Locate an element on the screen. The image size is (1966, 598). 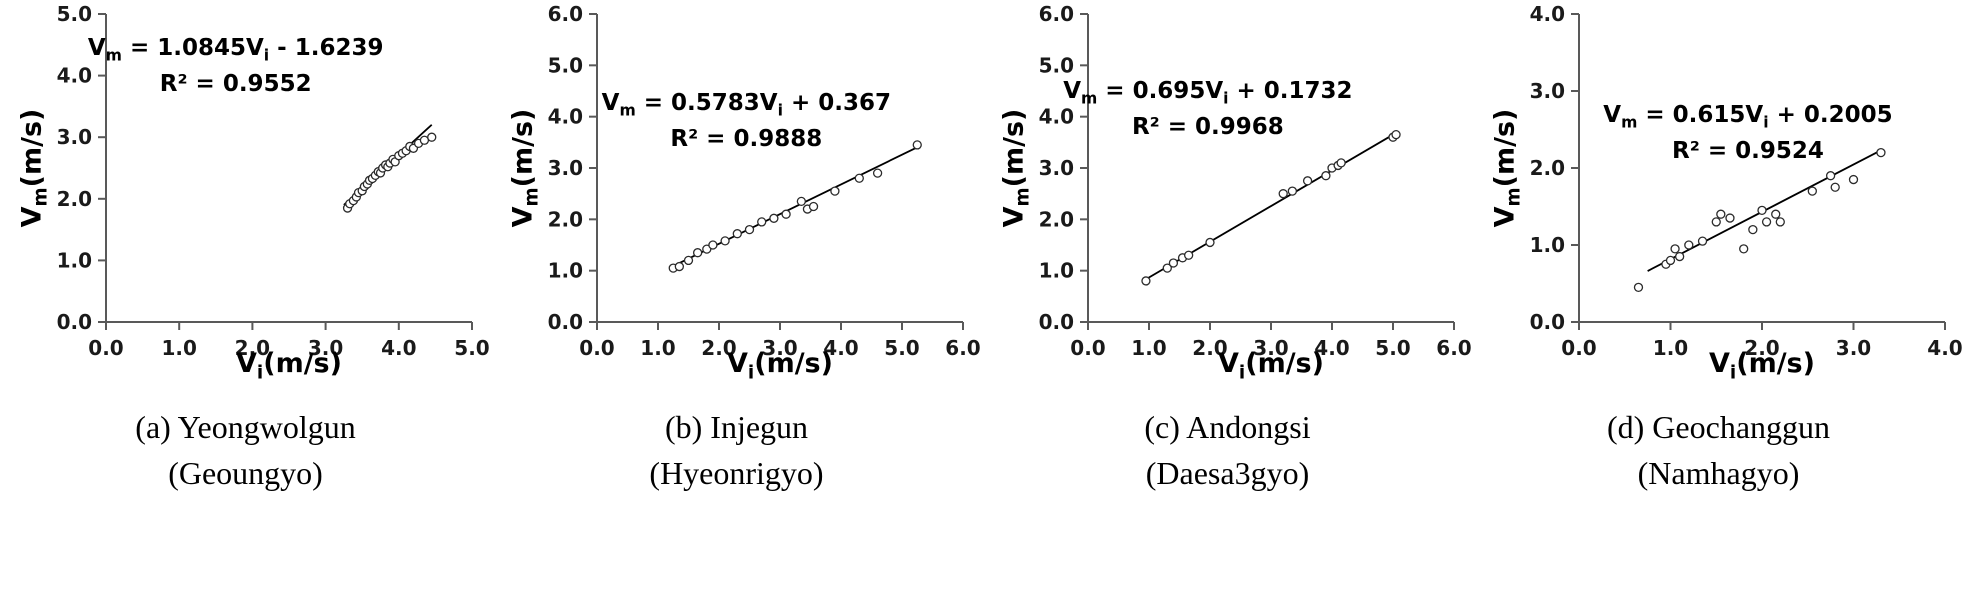
r-squared-label-c: R² = 0.9968 is located at coordinates (1207, 127).